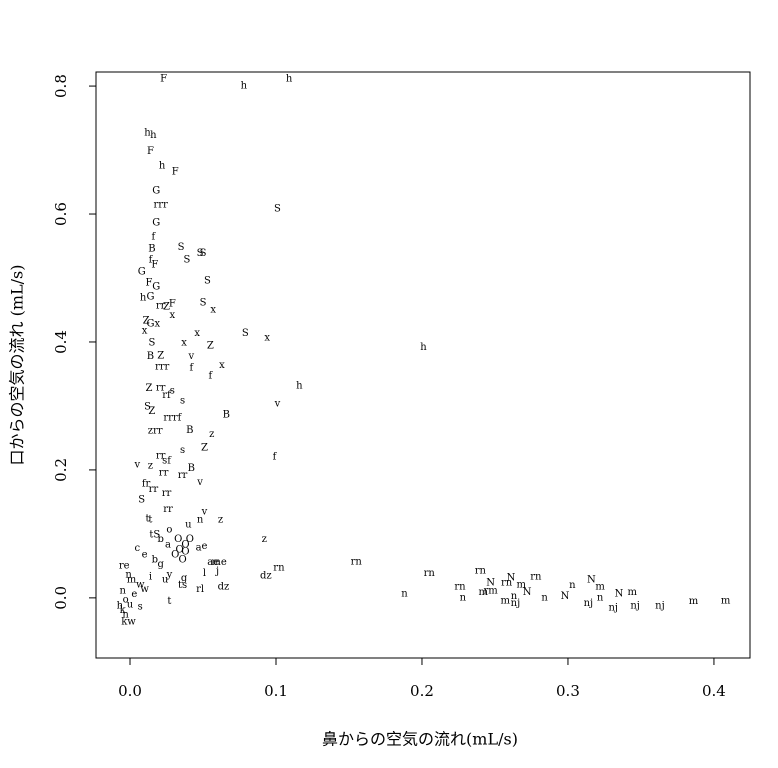 The width and height of the screenshot is (778, 768). I want to click on point-label: l, so click(204, 573).